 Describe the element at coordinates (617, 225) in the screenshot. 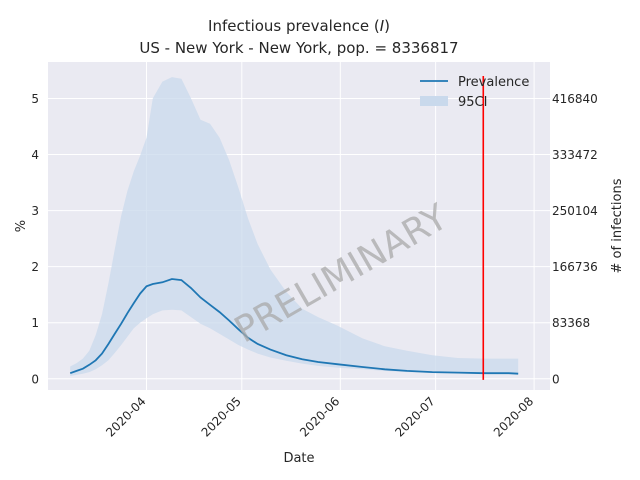

I see `y2-axis-label: # of infections` at that location.